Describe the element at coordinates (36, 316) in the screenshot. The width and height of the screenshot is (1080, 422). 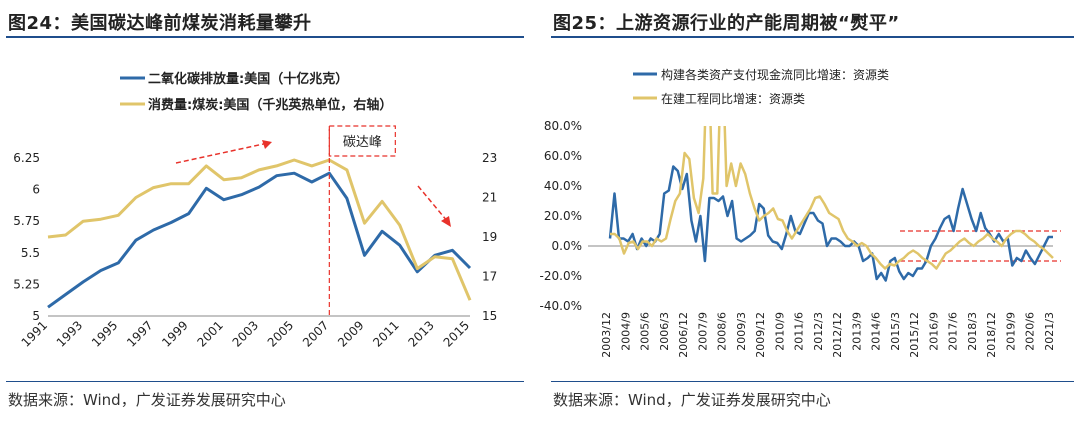
I see `y-left-tick-label: 5` at that location.